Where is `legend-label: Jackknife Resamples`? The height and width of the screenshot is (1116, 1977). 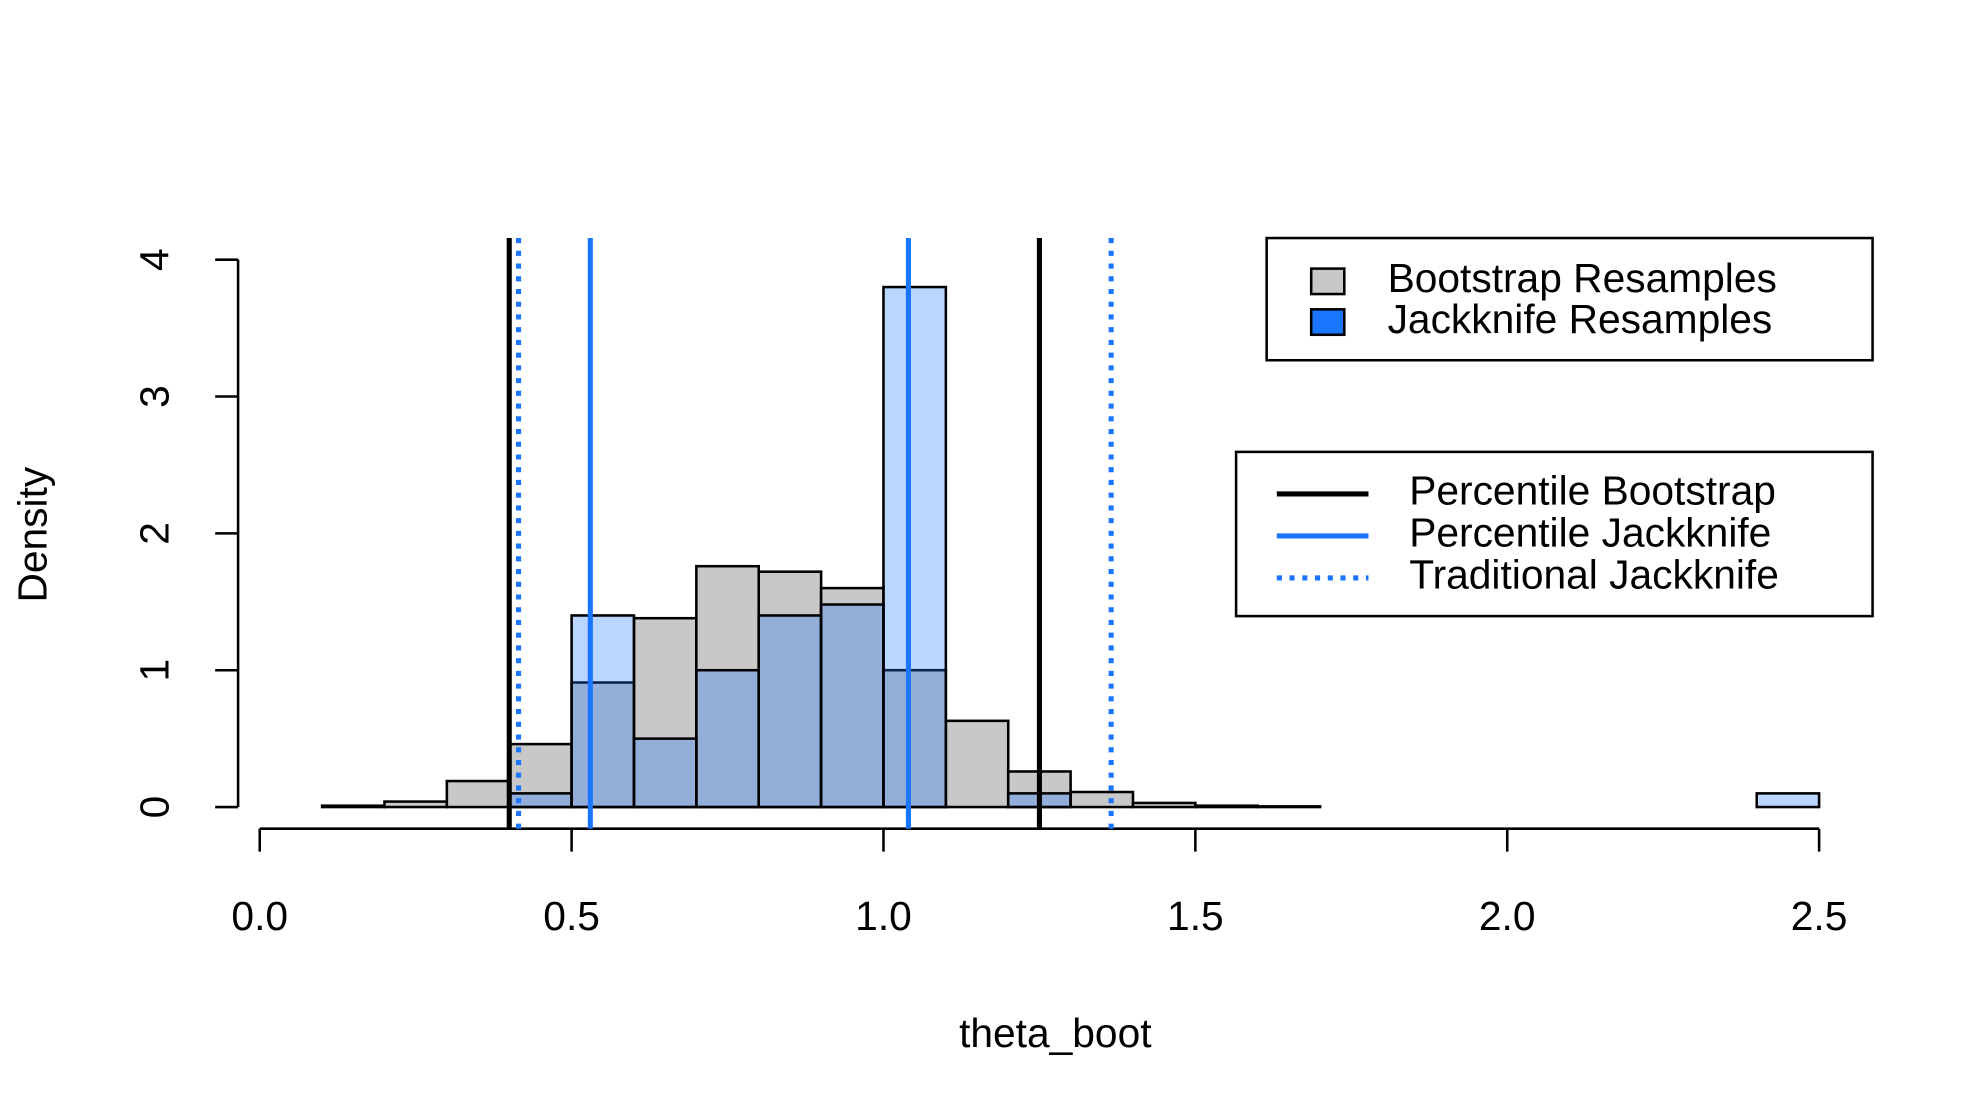 legend-label: Jackknife Resamples is located at coordinates (1580, 319).